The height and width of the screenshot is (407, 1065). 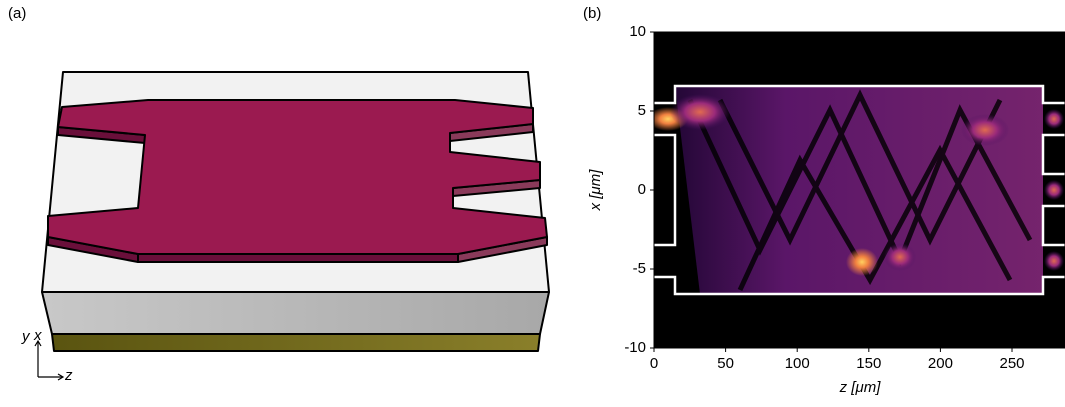 I want to click on x-tick-label: 150, so click(x=868, y=363).